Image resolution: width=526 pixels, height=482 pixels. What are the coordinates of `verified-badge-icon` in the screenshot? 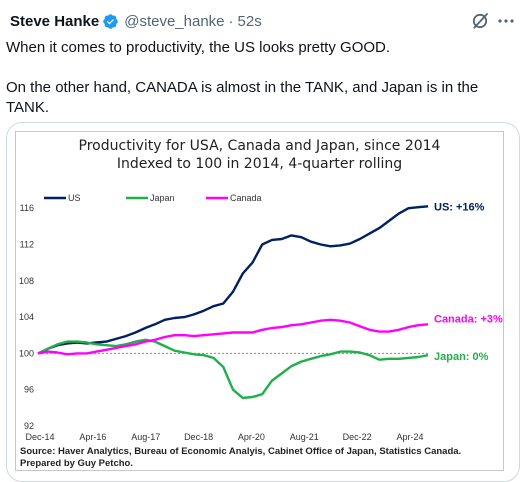 It's located at (110, 21).